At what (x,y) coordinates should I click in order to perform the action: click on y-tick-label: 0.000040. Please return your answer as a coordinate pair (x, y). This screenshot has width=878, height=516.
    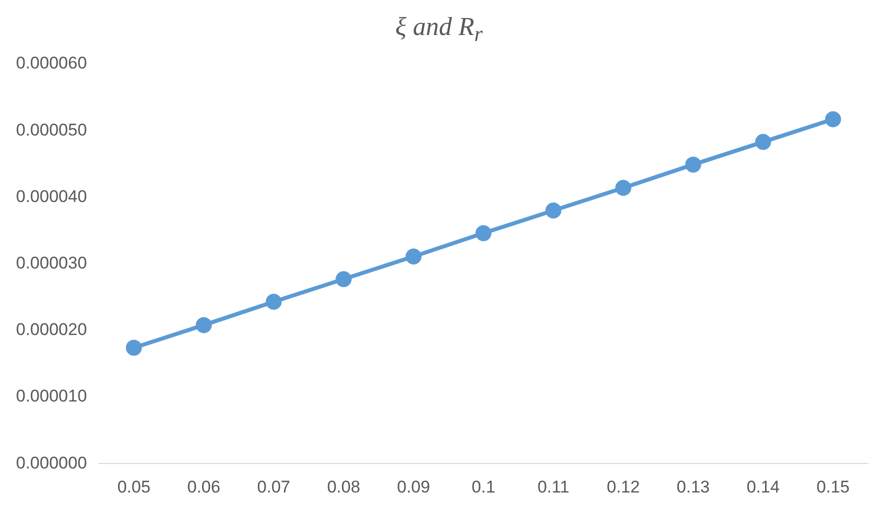
    Looking at the image, I should click on (51, 196).